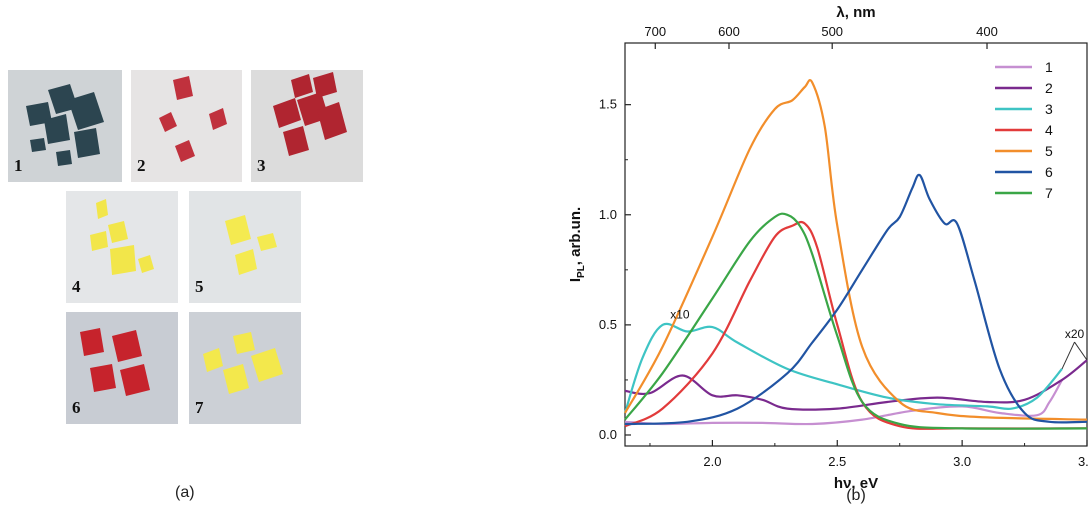 The image size is (1089, 511). I want to click on photo-number-7: 7, so click(199, 407).